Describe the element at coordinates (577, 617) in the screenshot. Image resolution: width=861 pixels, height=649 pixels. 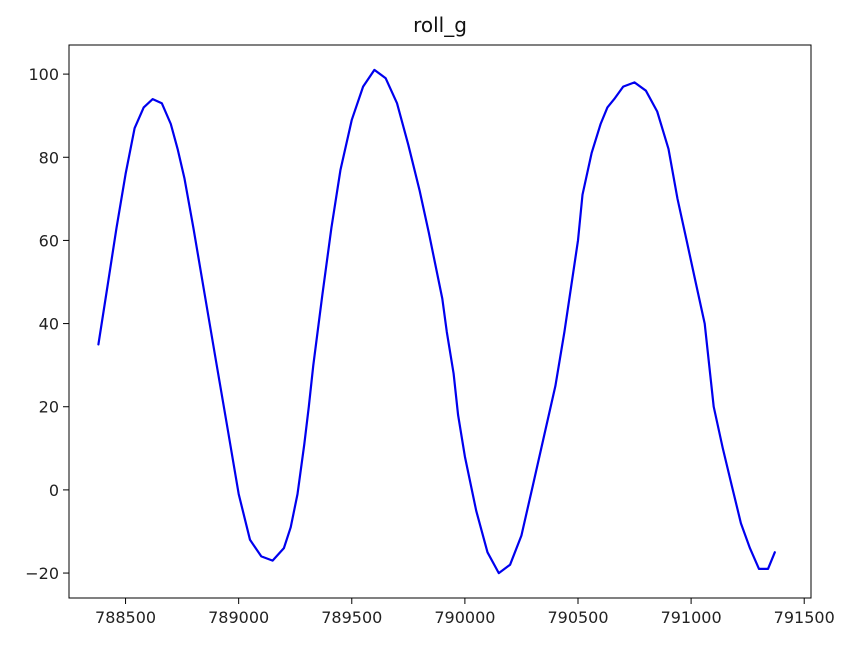
I see `x-tick-label: 790500` at that location.